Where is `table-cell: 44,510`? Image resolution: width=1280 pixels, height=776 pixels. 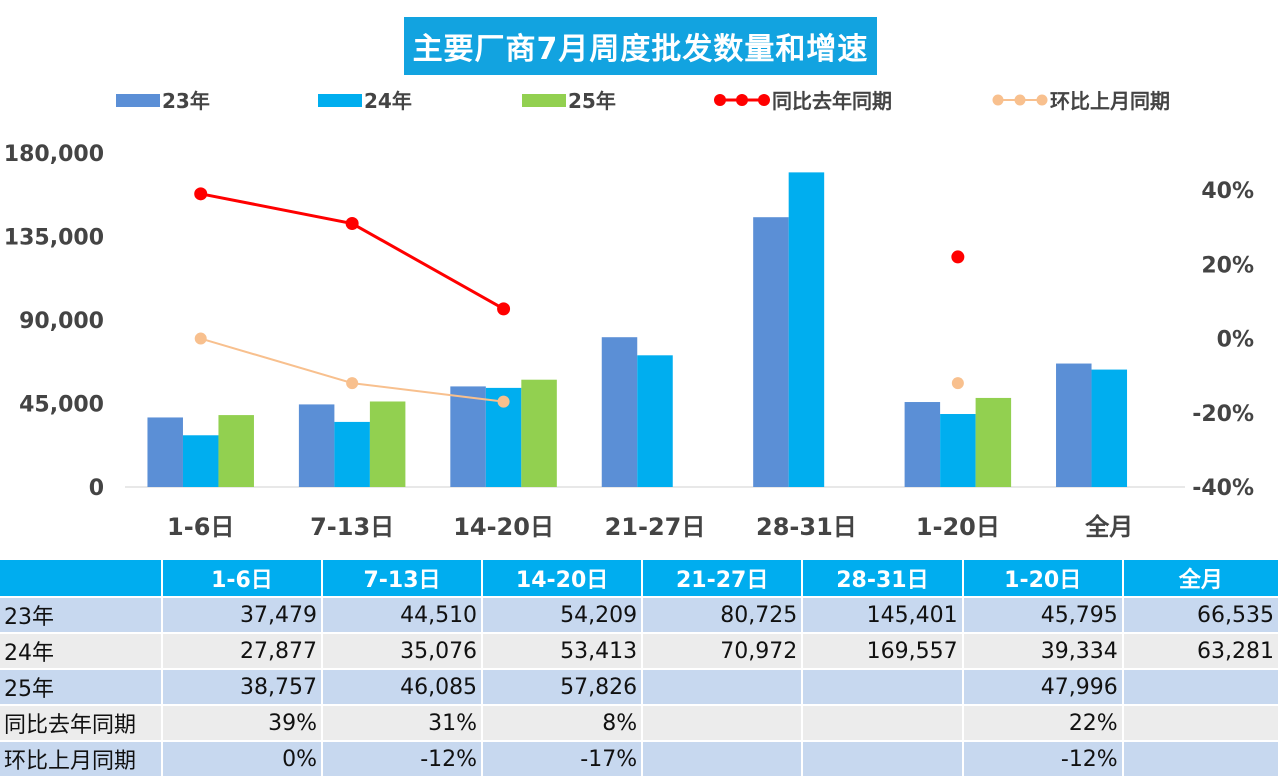
table-cell: 44,510 is located at coordinates (402, 614).